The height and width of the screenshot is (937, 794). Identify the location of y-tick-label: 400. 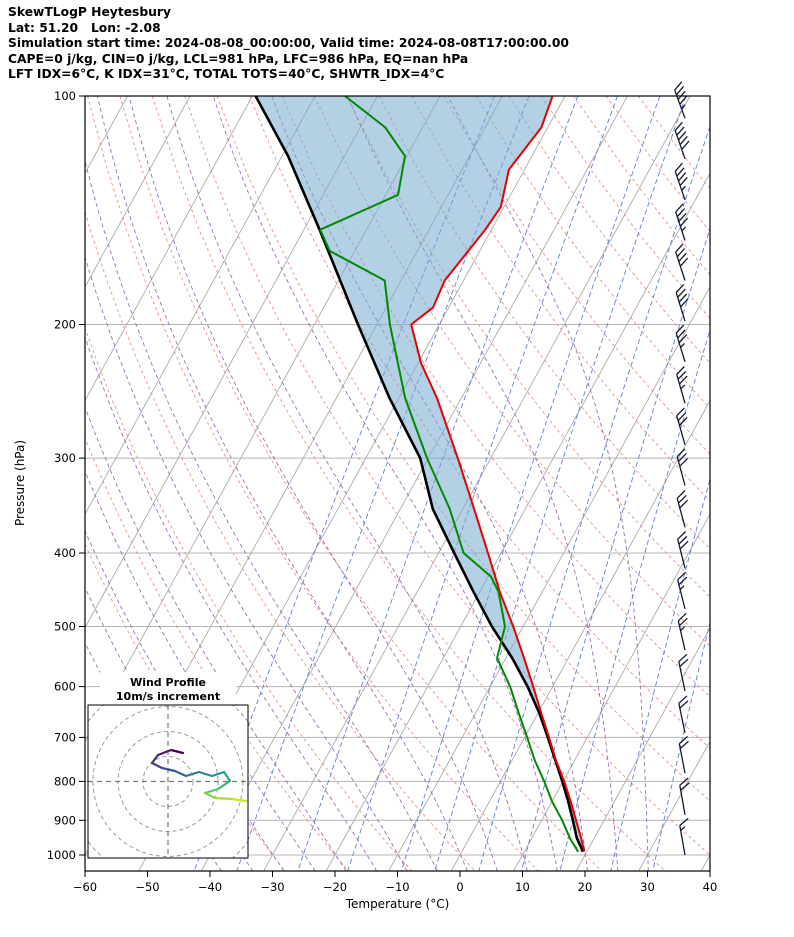
(65, 553).